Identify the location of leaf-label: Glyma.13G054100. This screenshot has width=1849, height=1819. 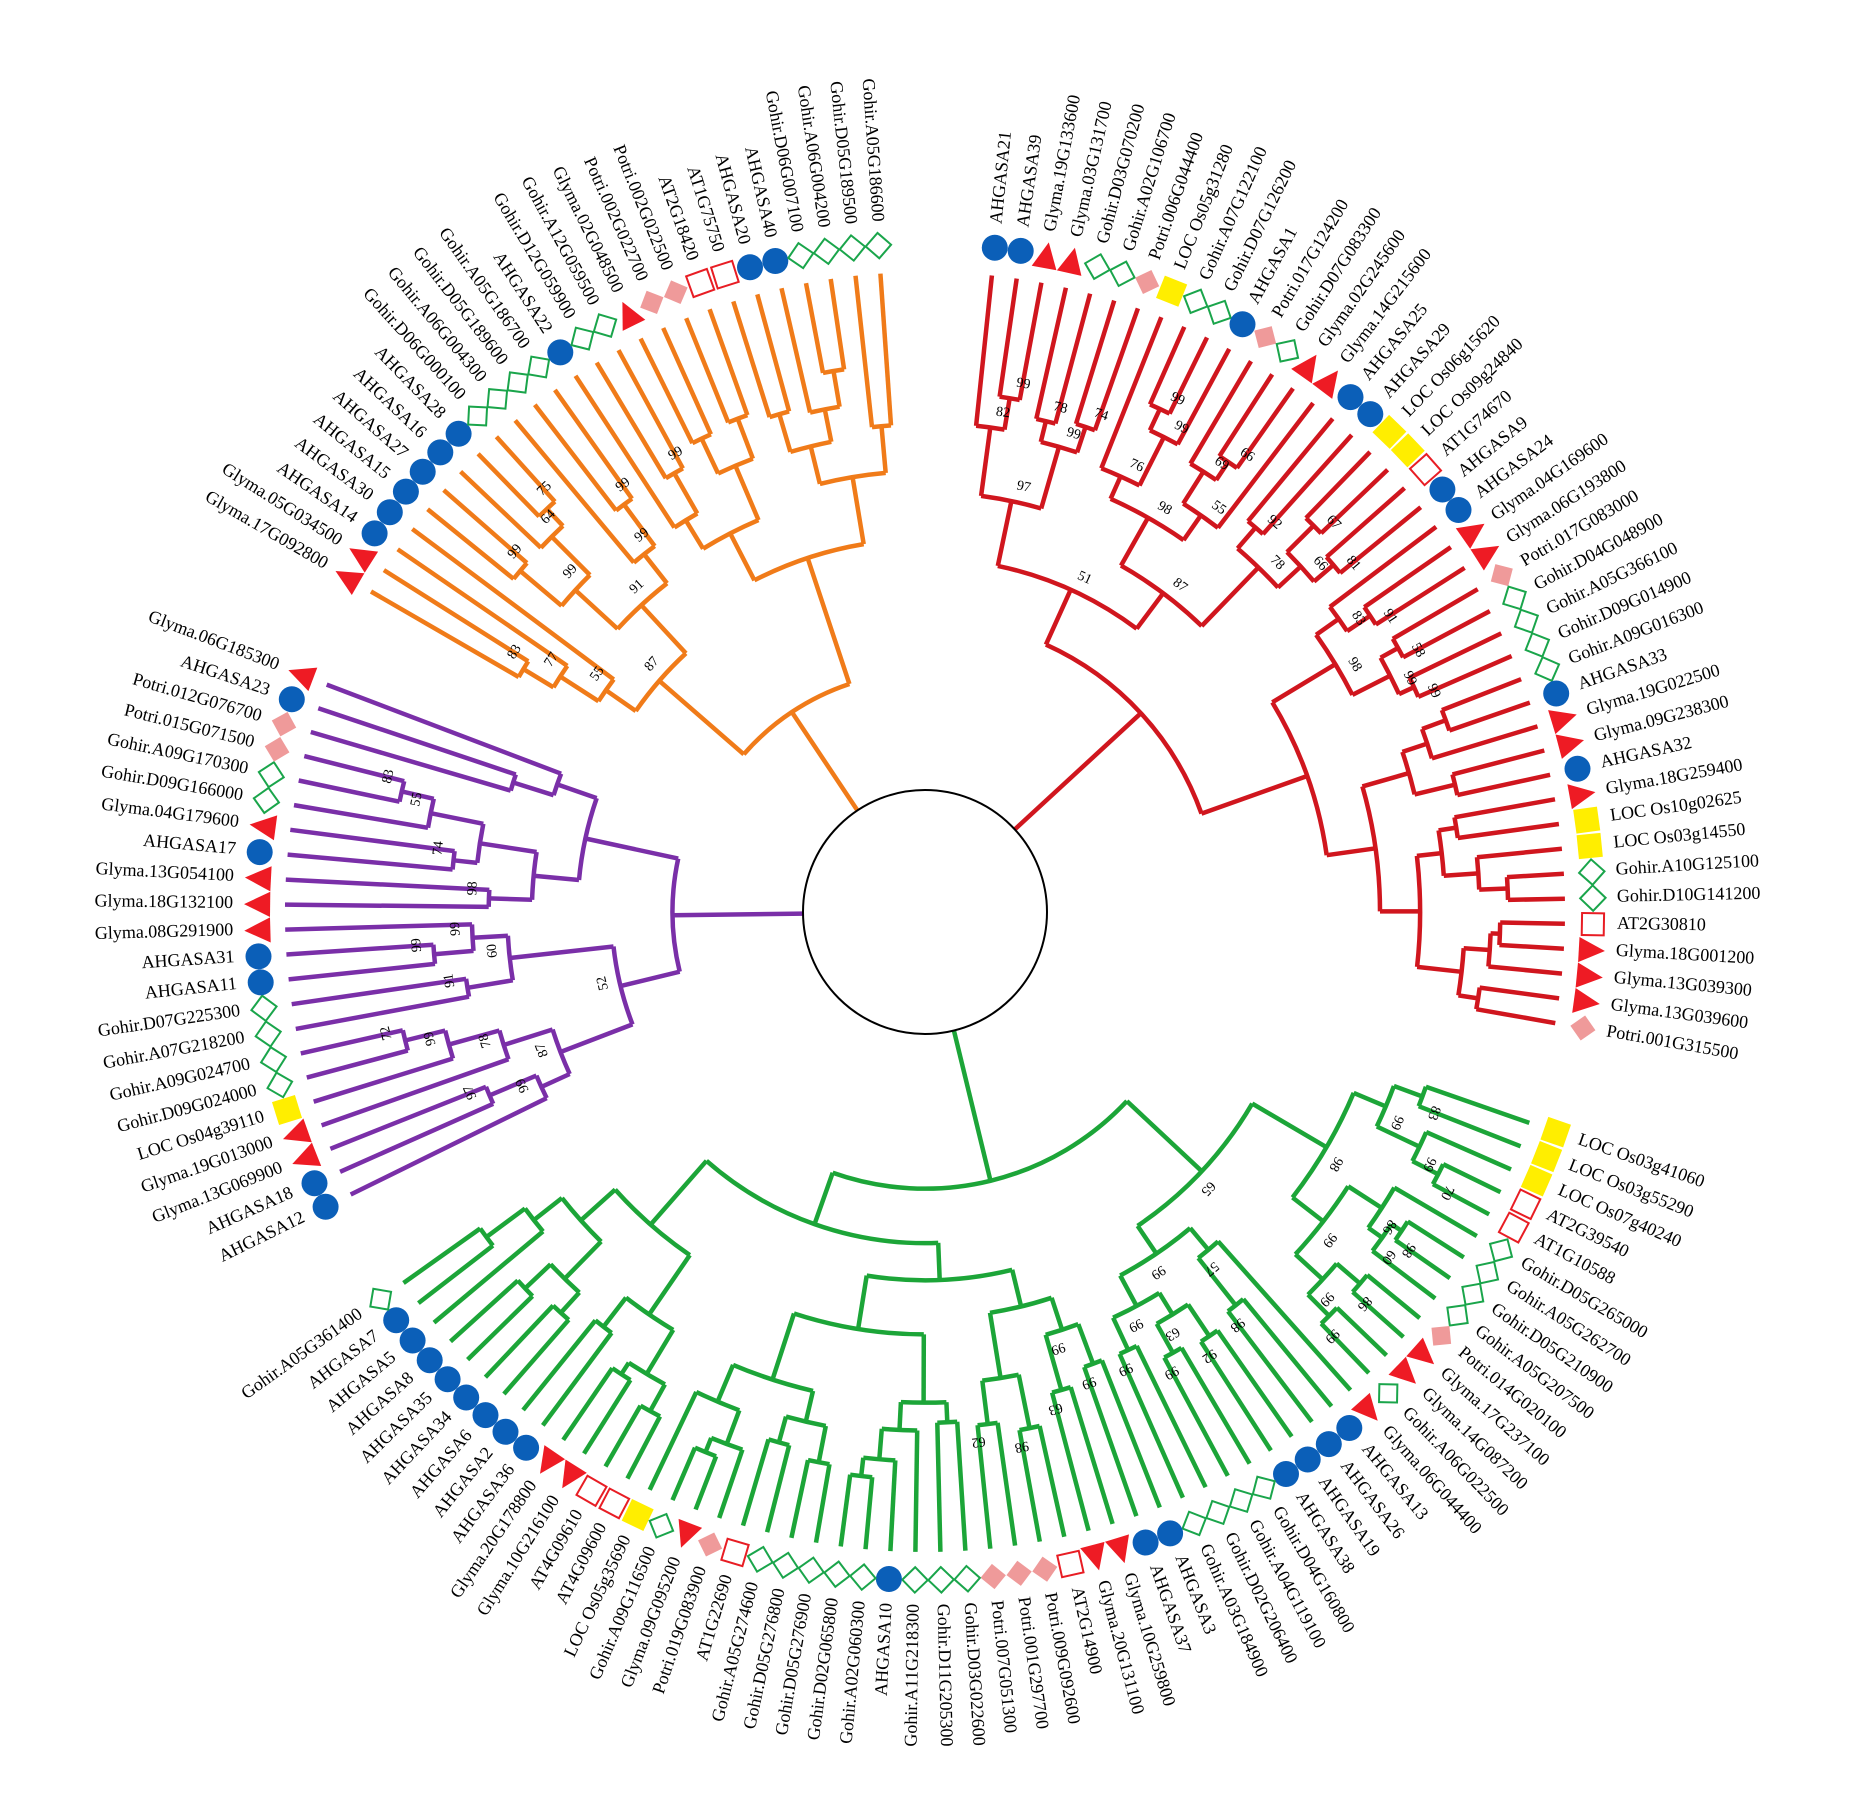
(164, 871).